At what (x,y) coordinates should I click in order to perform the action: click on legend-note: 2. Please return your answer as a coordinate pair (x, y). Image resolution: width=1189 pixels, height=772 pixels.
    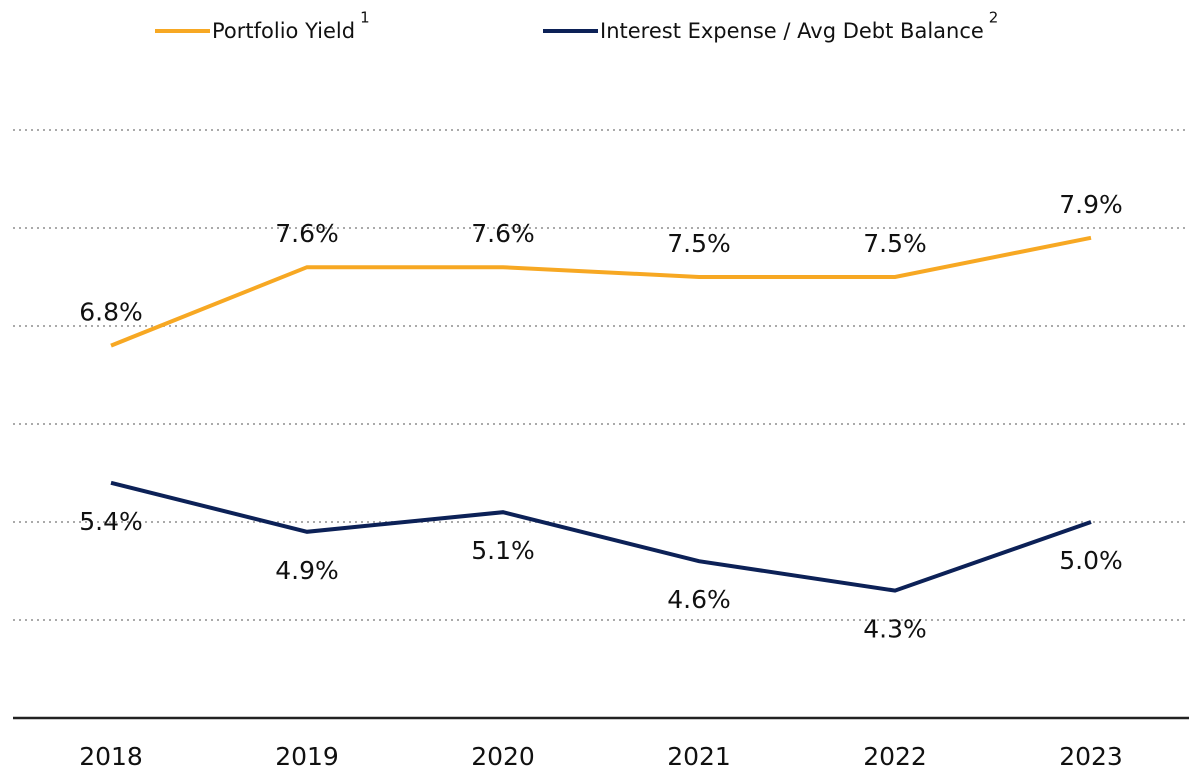
    Looking at the image, I should click on (994, 18).